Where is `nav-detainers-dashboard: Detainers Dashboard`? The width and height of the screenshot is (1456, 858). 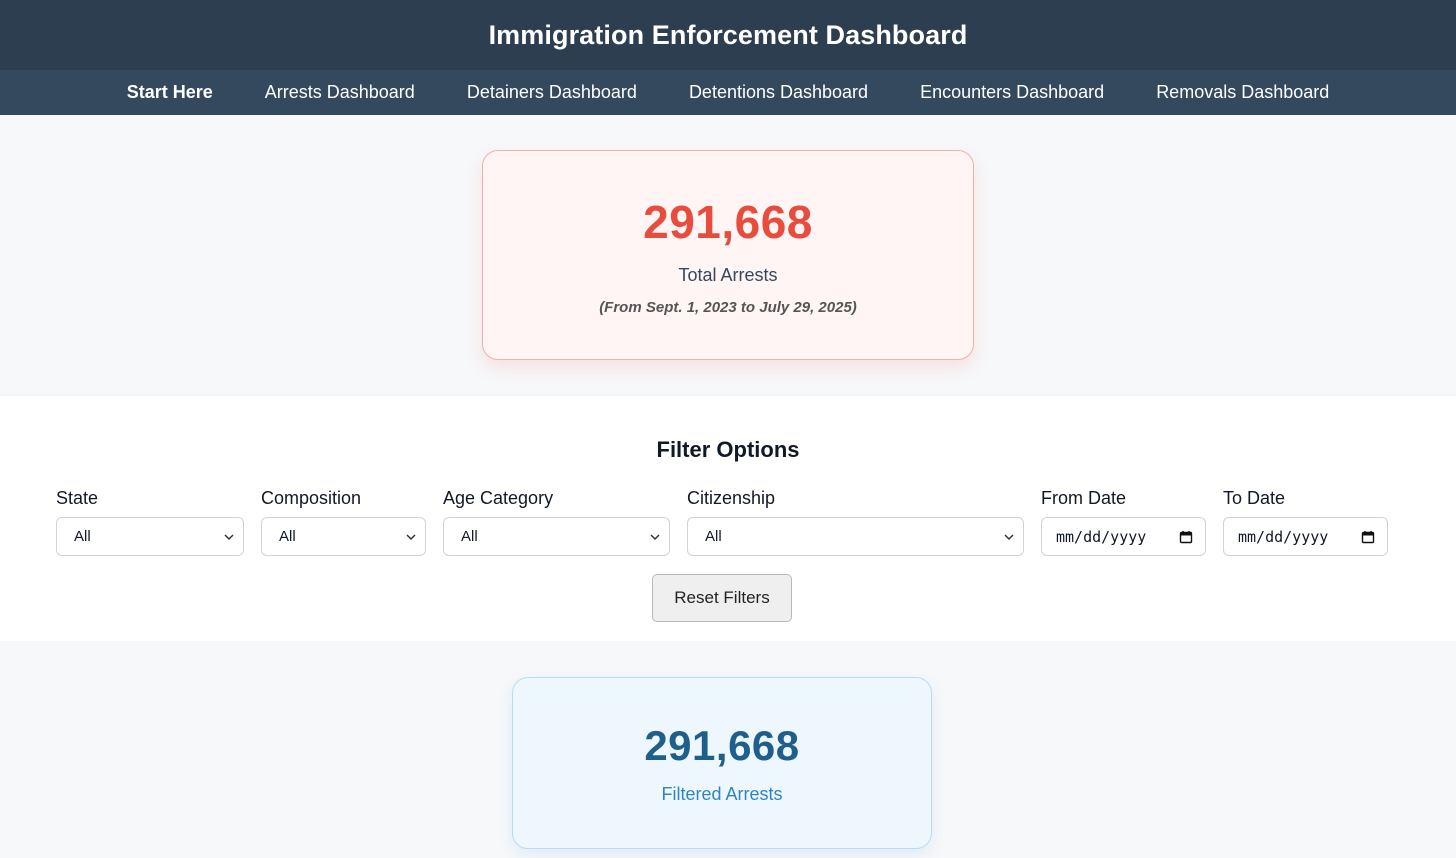
nav-detainers-dashboard: Detainers Dashboard is located at coordinates (551, 92).